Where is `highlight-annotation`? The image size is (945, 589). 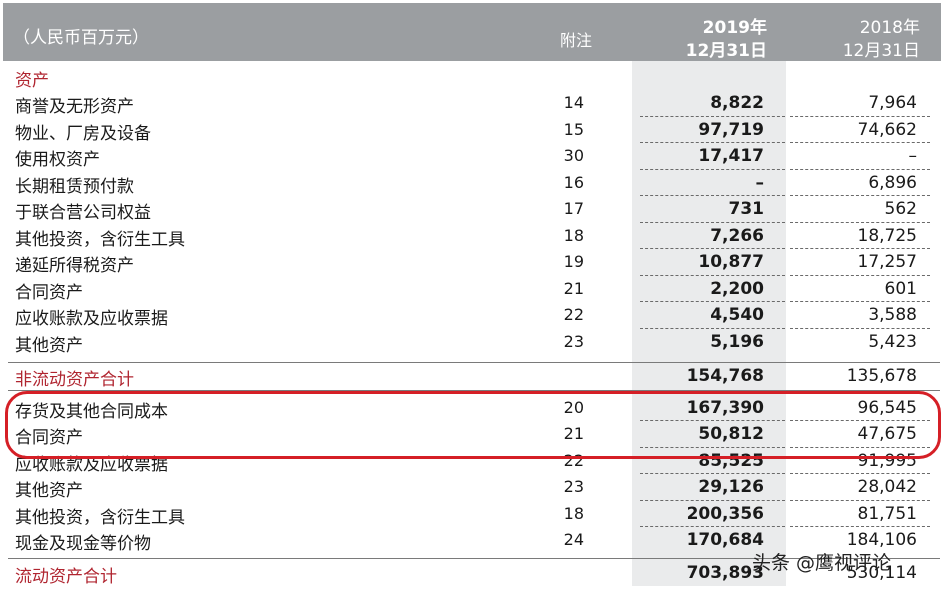 highlight-annotation is located at coordinates (473, 425).